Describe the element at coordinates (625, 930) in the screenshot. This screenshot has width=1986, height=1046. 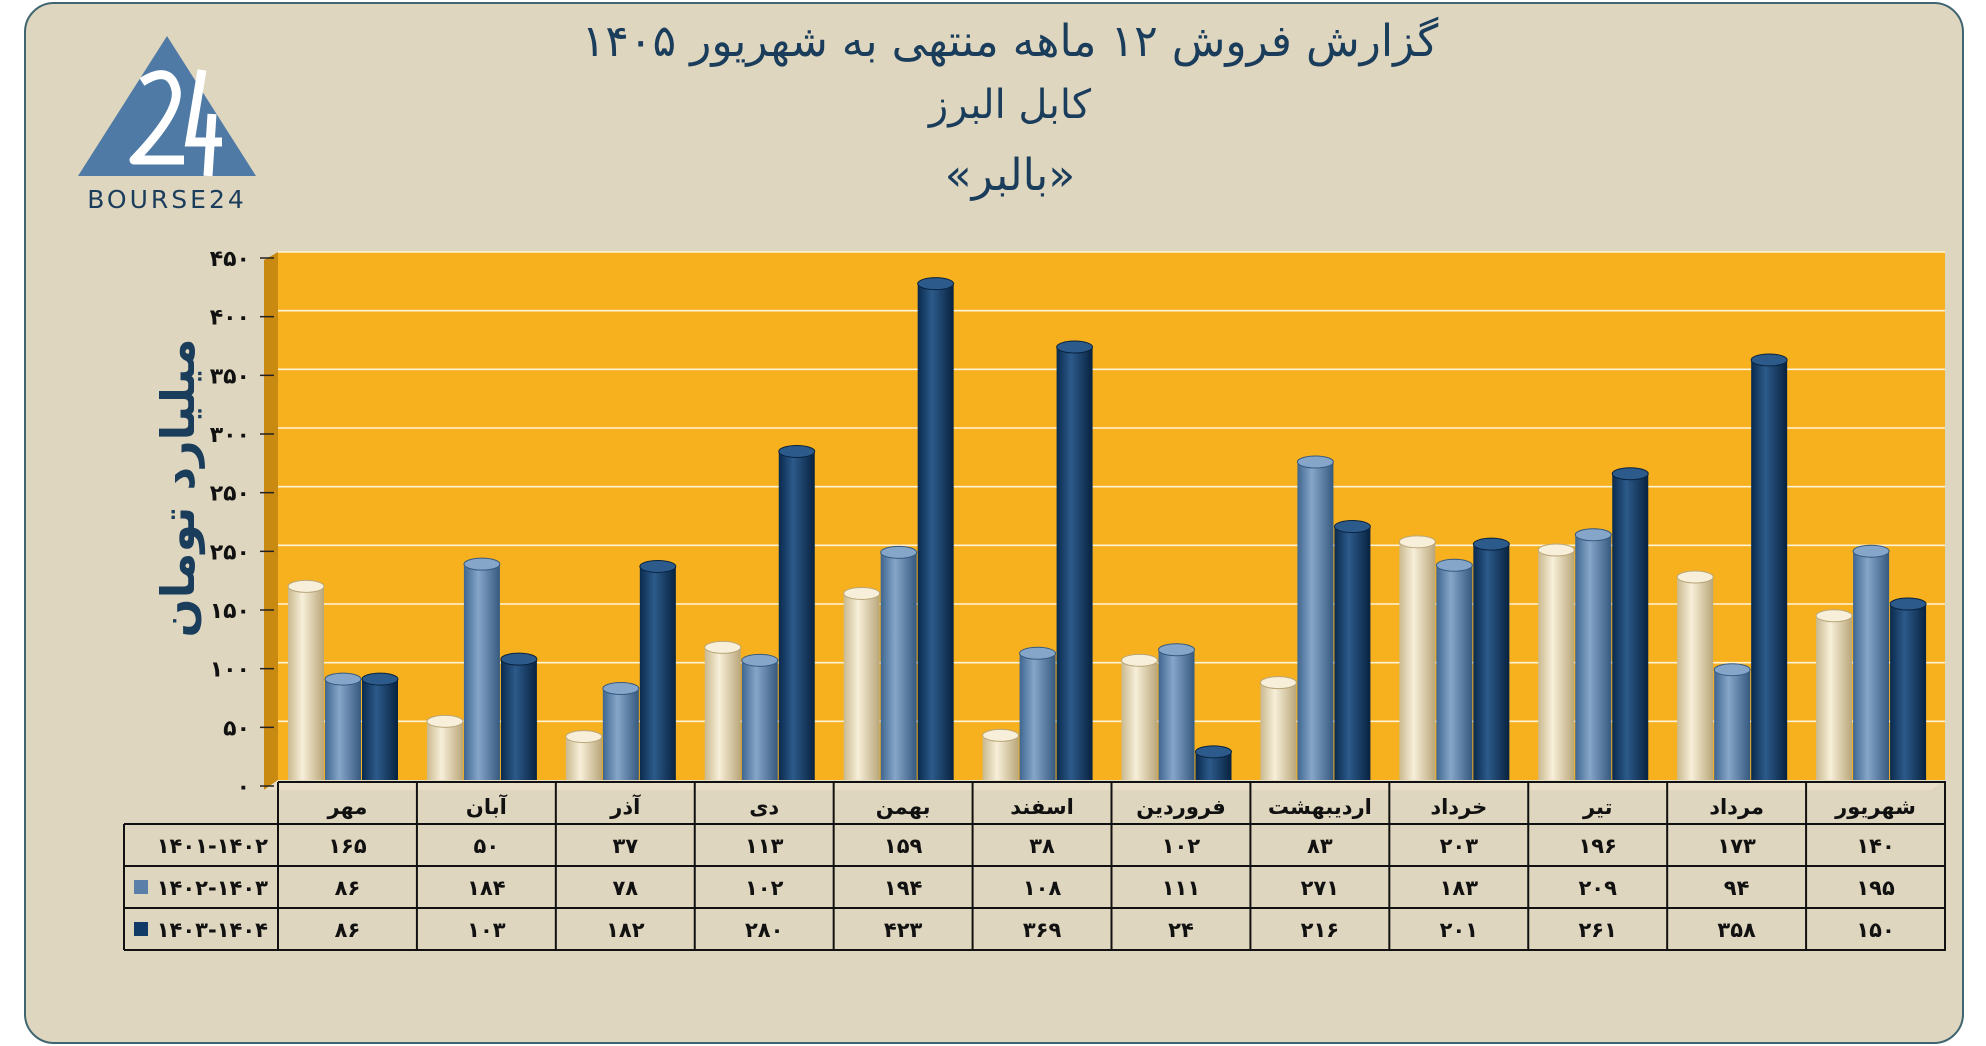
I see `data-label: ۱۸۲` at that location.